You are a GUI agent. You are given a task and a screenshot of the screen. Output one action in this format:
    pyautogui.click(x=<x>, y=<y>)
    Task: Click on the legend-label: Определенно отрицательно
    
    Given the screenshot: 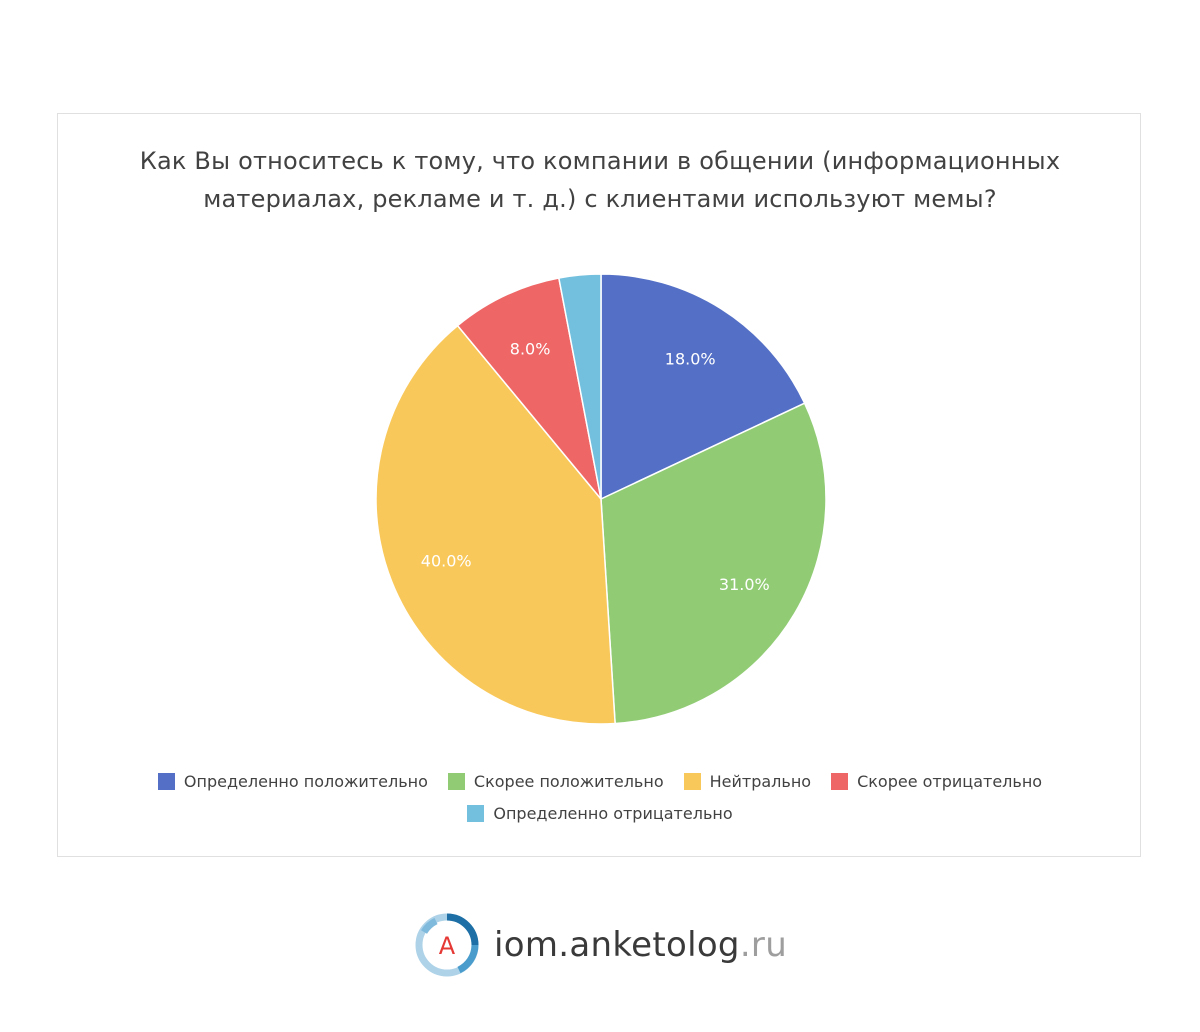 What is the action you would take?
    pyautogui.click(x=613, y=813)
    